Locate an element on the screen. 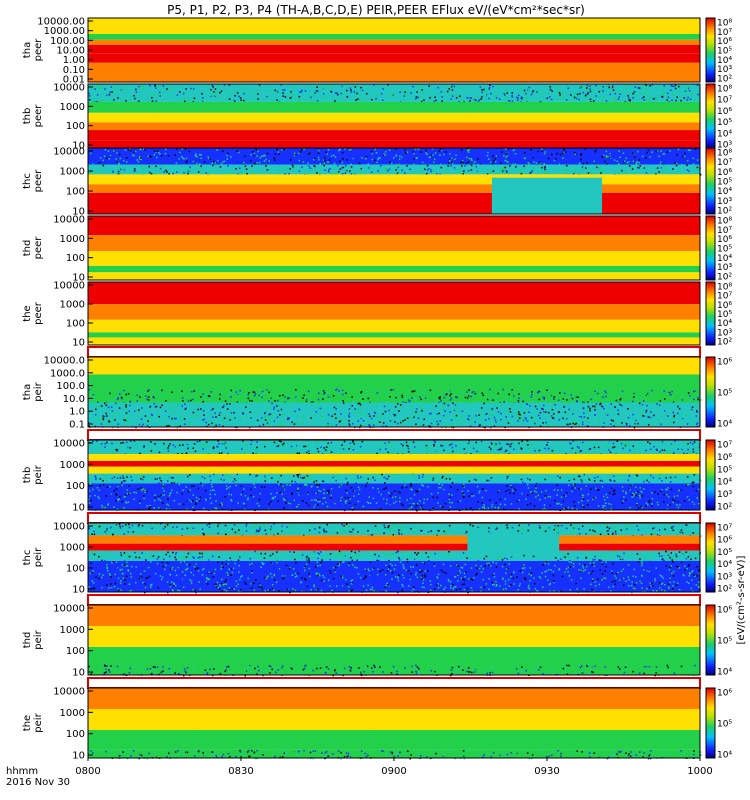 This screenshot has height=800, width=750. spectrogram-band is located at coordinates (394, 42).